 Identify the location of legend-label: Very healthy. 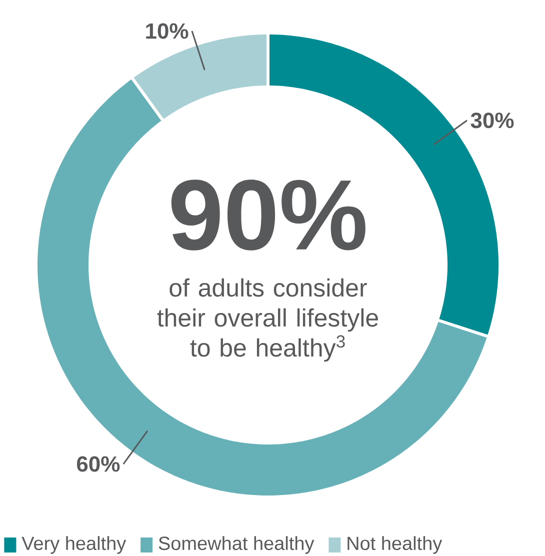
(74, 545).